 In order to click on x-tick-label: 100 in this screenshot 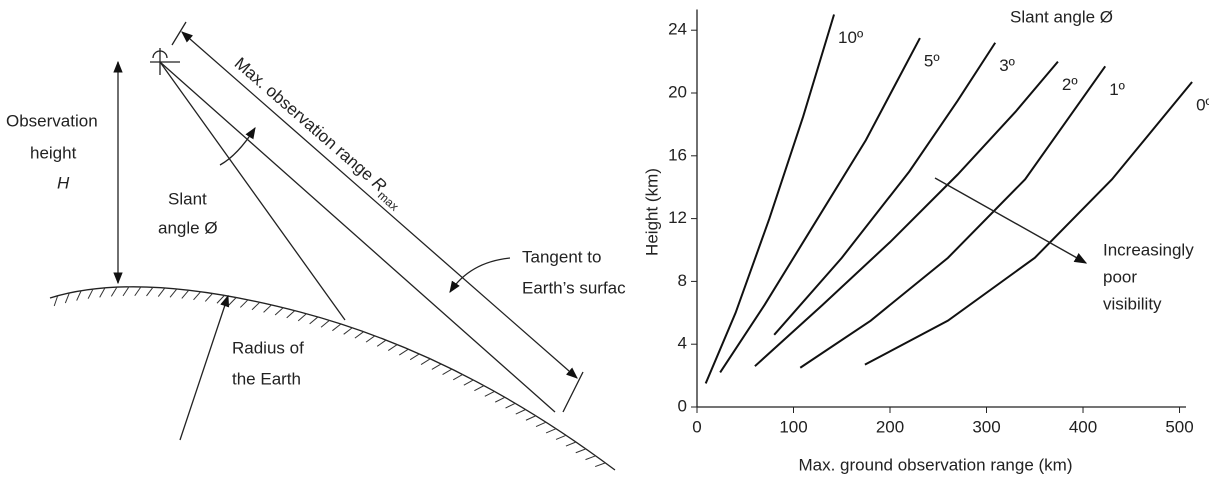, I will do `click(793, 426)`.